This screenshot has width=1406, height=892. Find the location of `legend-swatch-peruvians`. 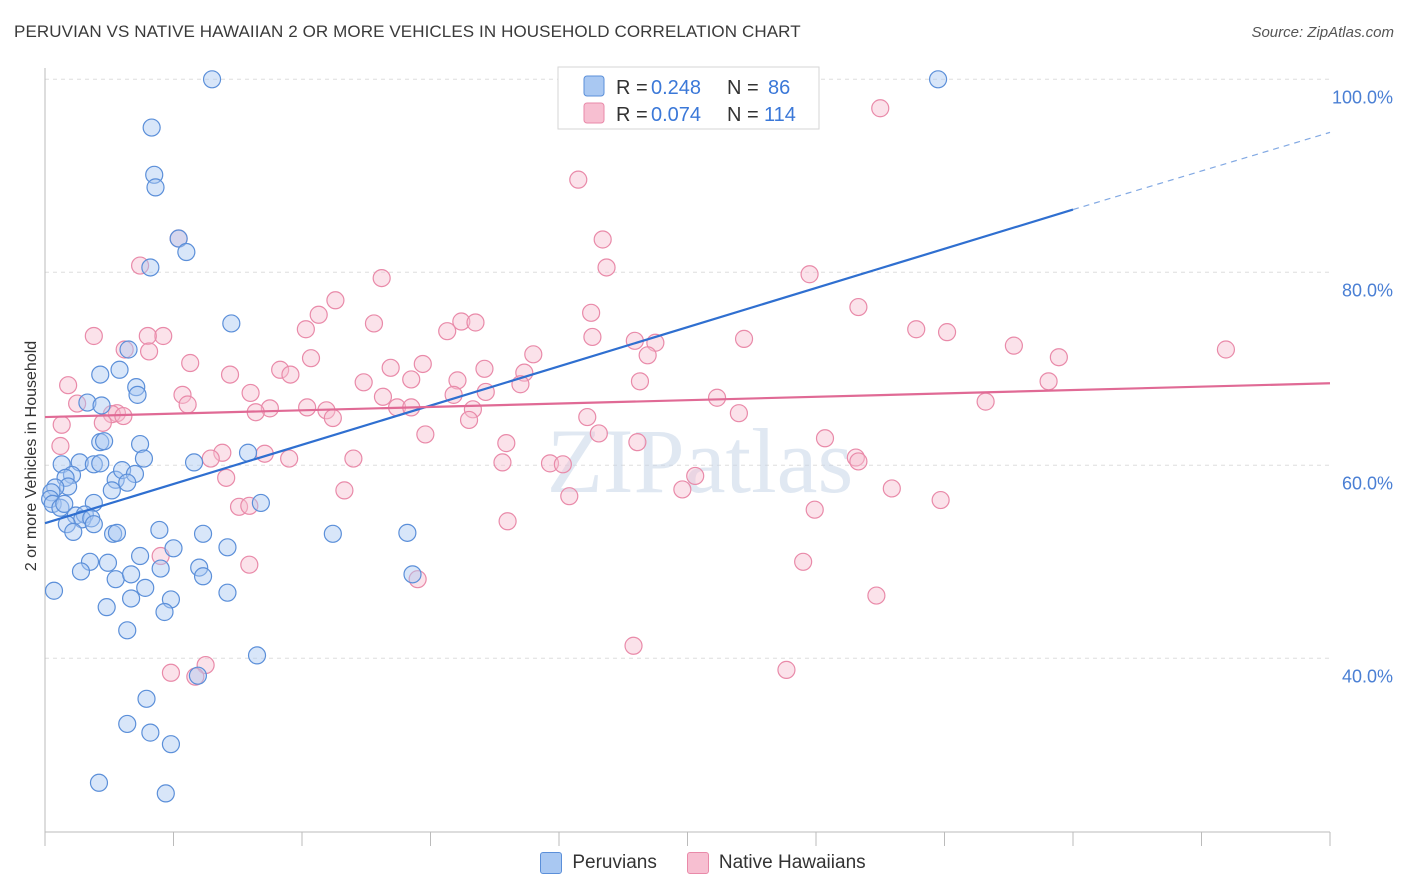

legend-swatch-peruvians is located at coordinates (594, 86).